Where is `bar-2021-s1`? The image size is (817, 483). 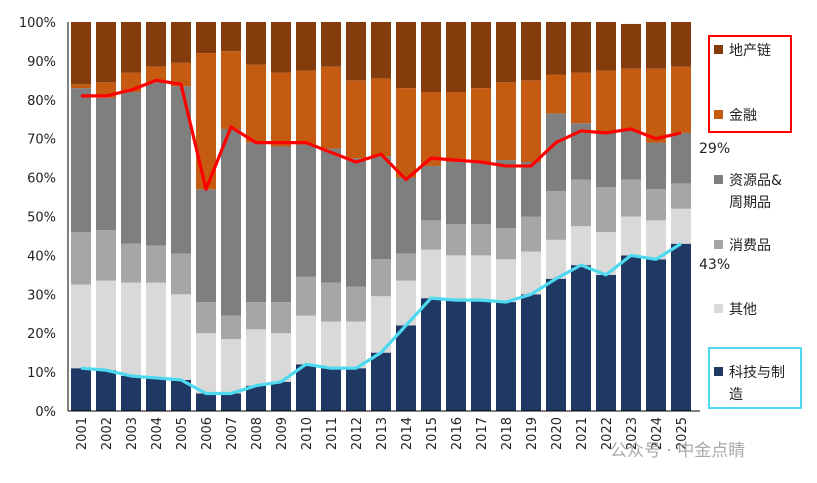 bar-2021-s1 is located at coordinates (581, 246).